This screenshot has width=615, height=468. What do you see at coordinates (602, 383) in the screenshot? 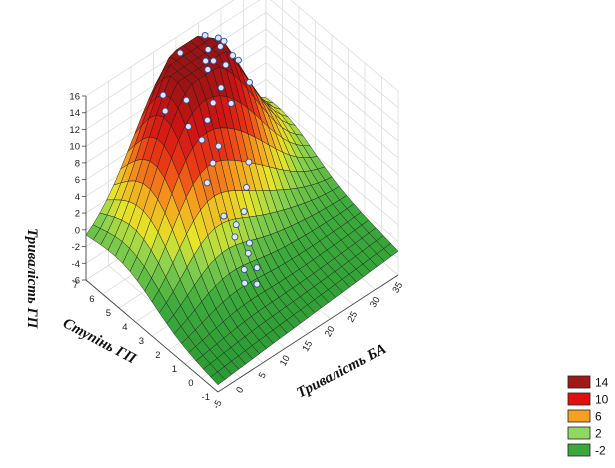
I see `legend-label: 14` at bounding box center [602, 383].